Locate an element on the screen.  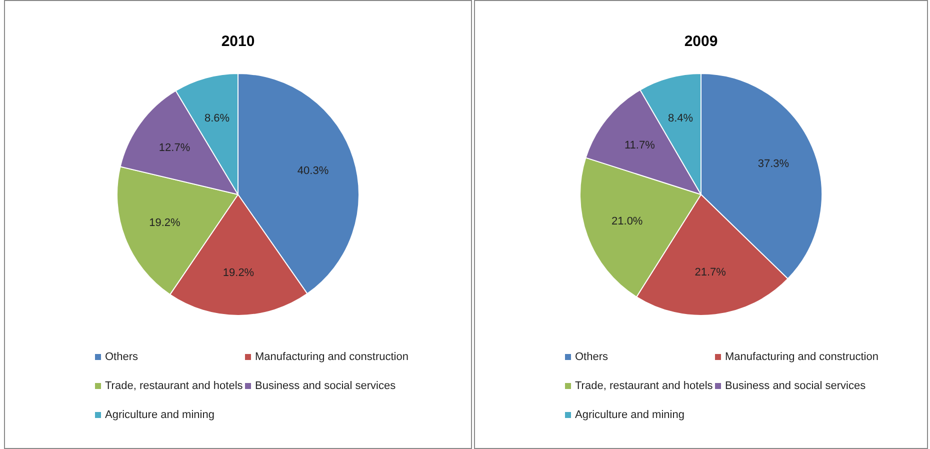
chart-title: 2010 is located at coordinates (238, 41).